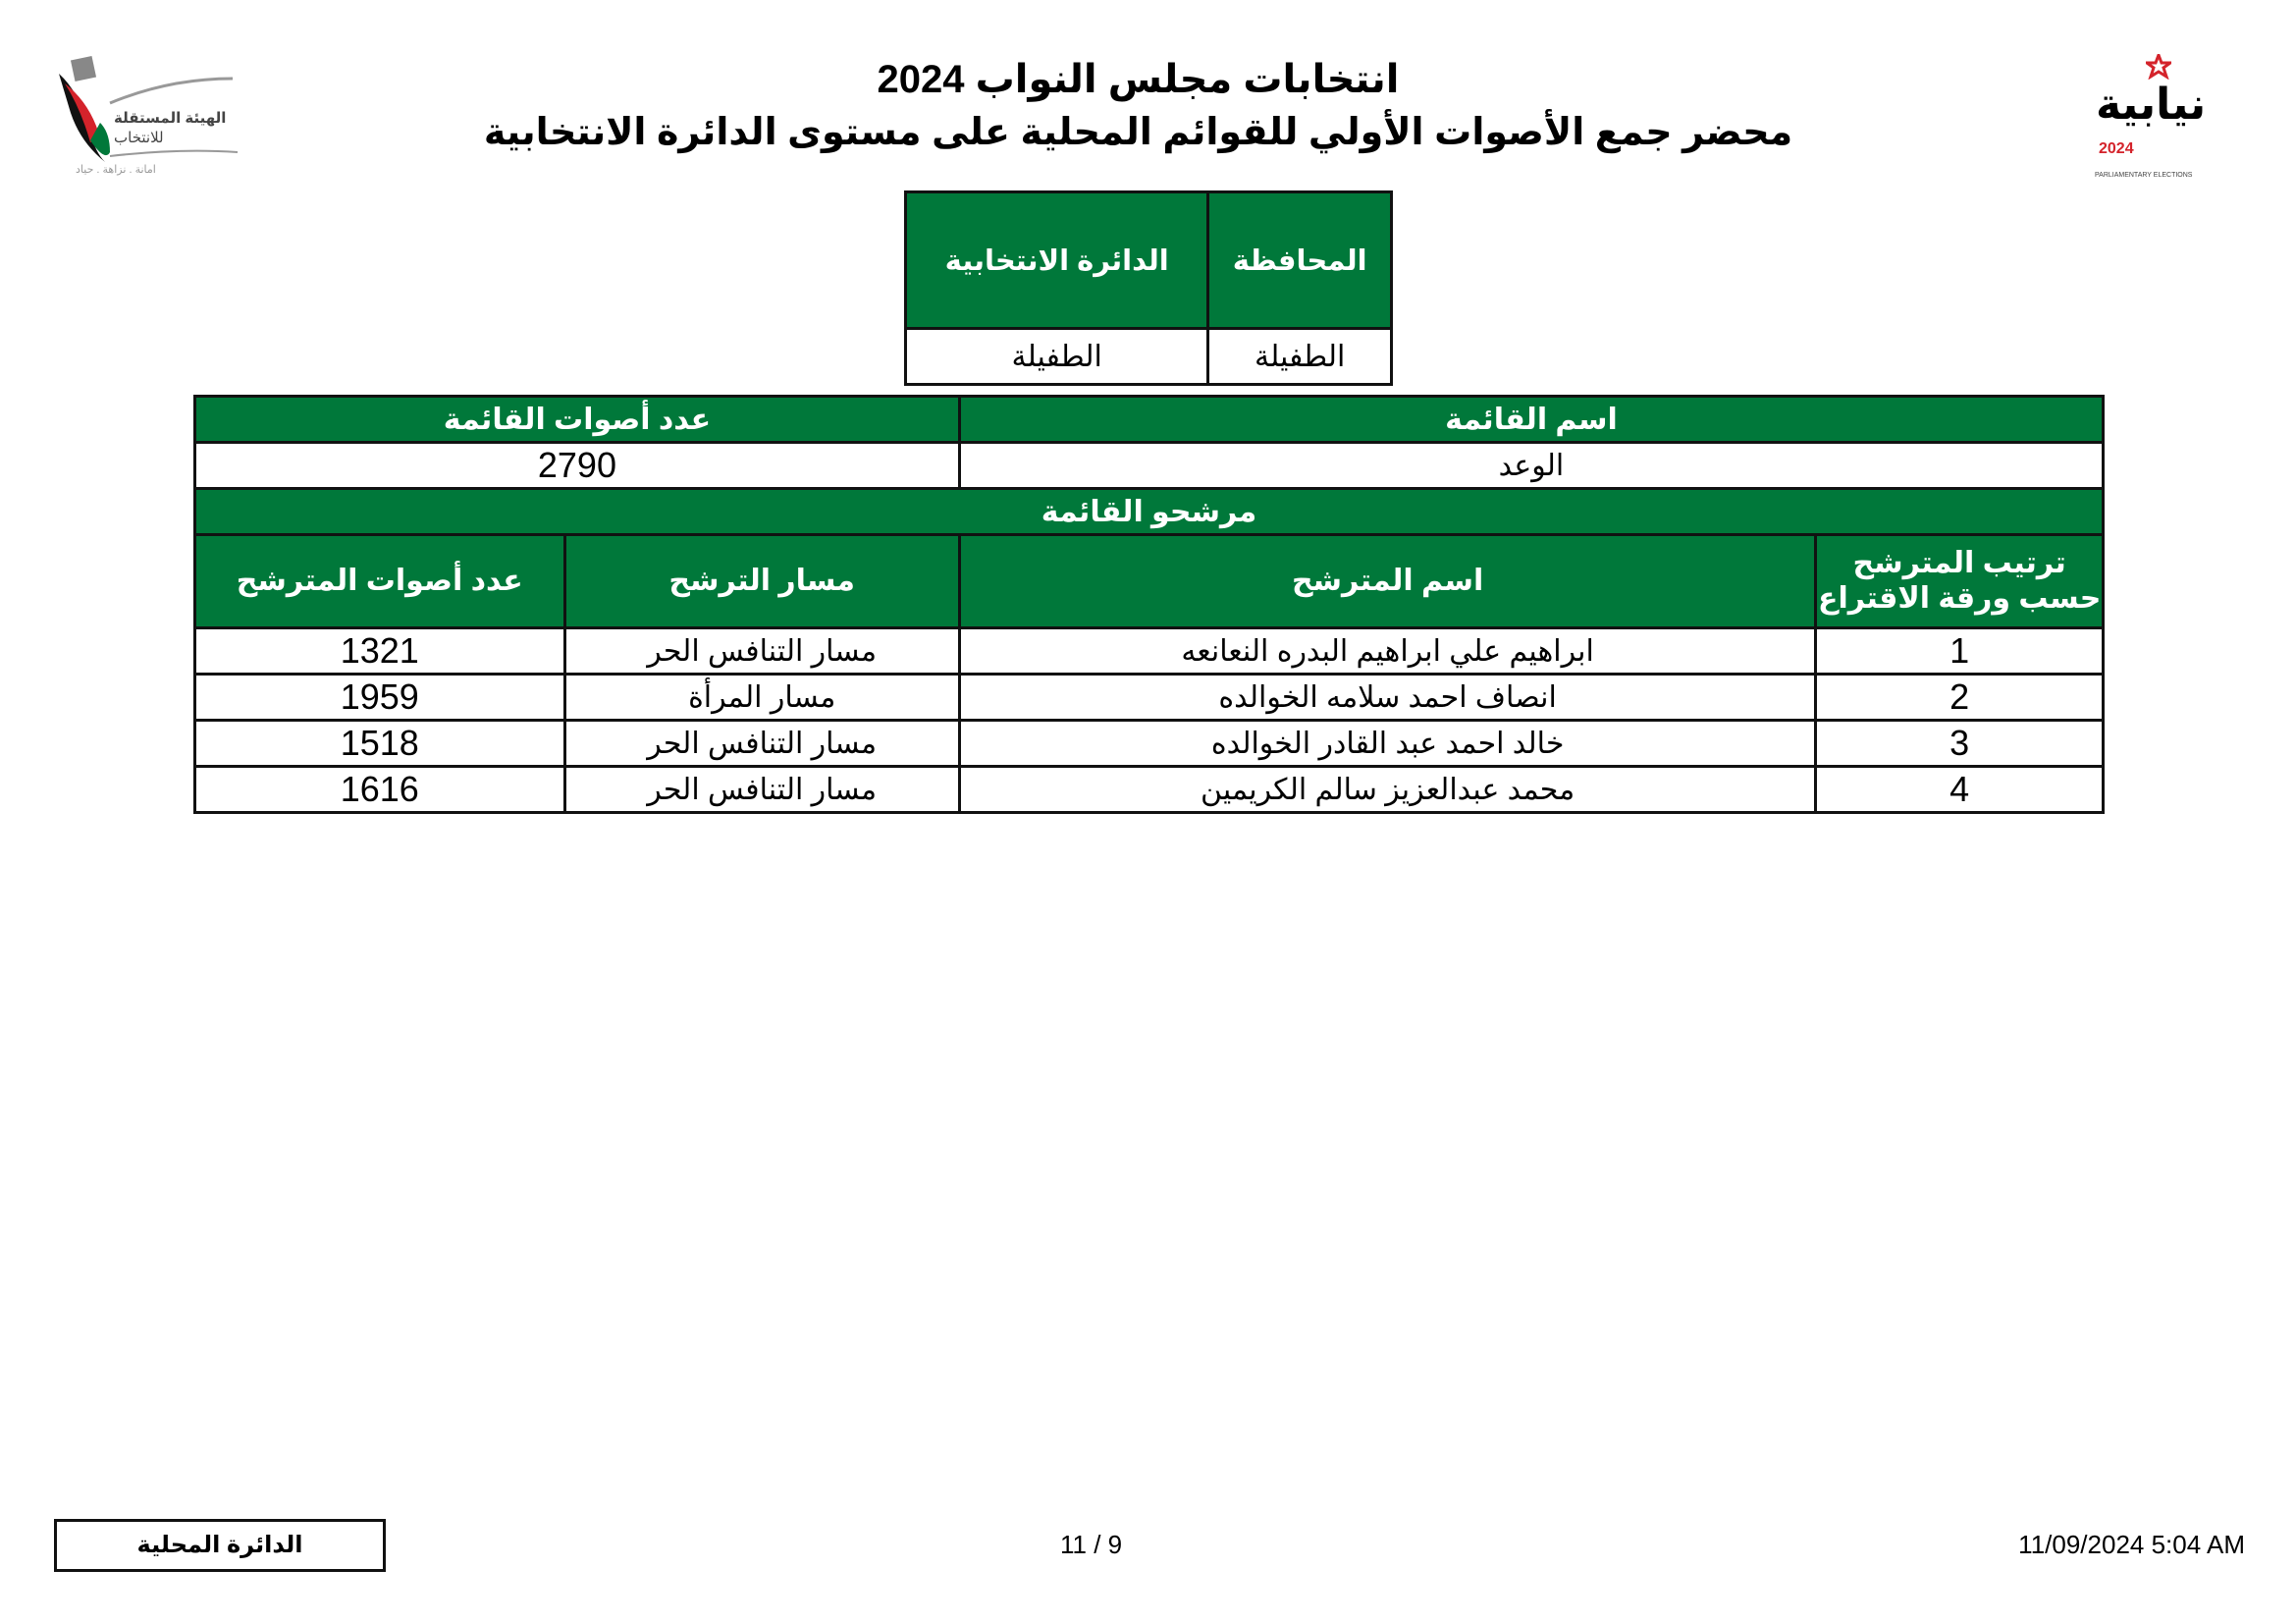 The height and width of the screenshot is (1623, 2296). What do you see at coordinates (379, 651) in the screenshot?
I see `candidate-votes: 1321` at bounding box center [379, 651].